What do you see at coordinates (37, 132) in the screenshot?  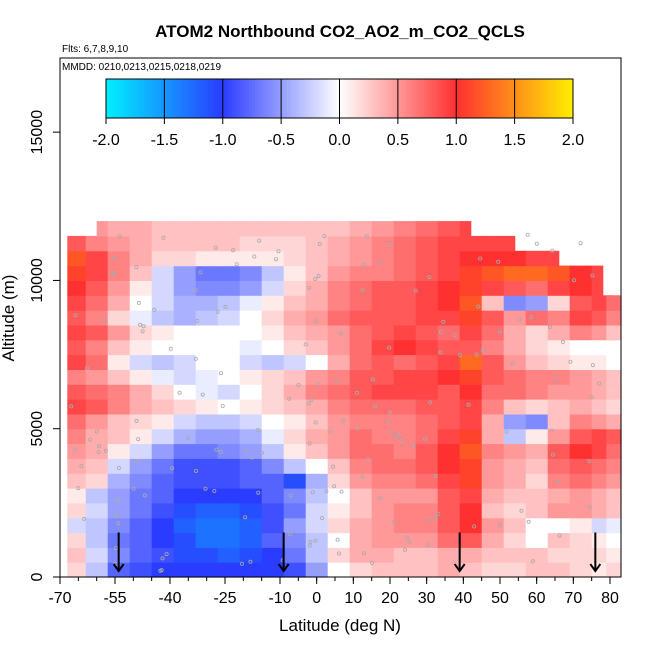 I see `y-tick-label: 15000` at bounding box center [37, 132].